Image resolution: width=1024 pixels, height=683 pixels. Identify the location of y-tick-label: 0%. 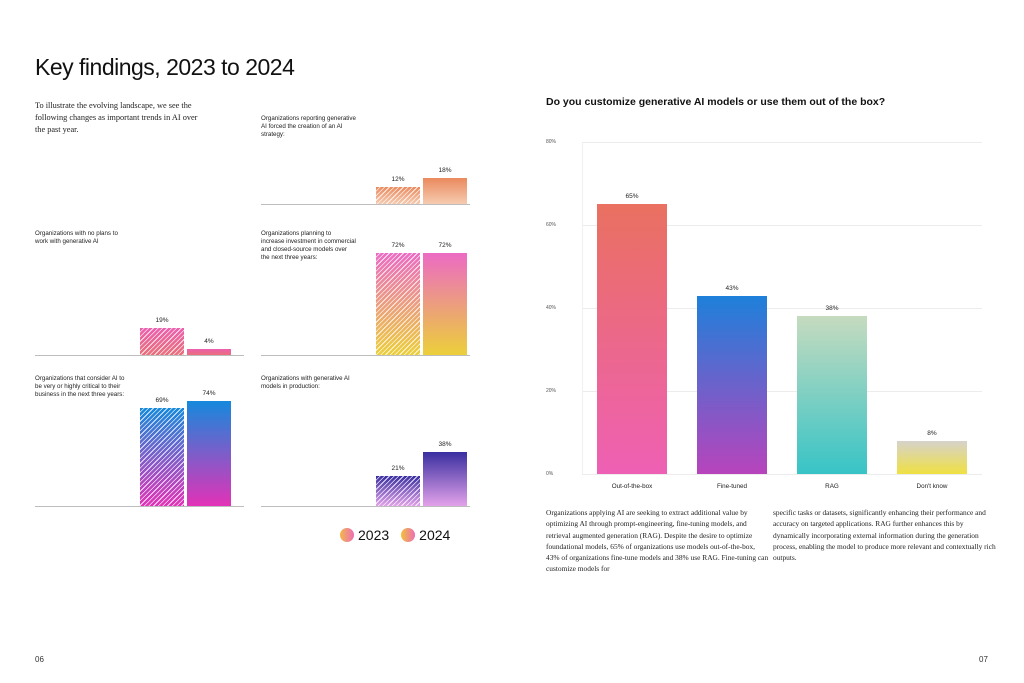
(550, 474).